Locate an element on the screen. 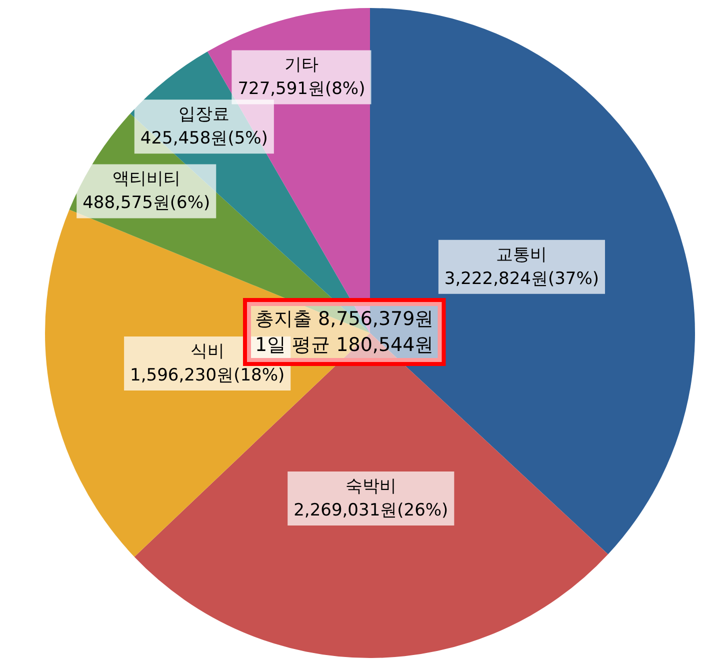 The width and height of the screenshot is (720, 666). slice-label: 교통비 is located at coordinates (522, 254).